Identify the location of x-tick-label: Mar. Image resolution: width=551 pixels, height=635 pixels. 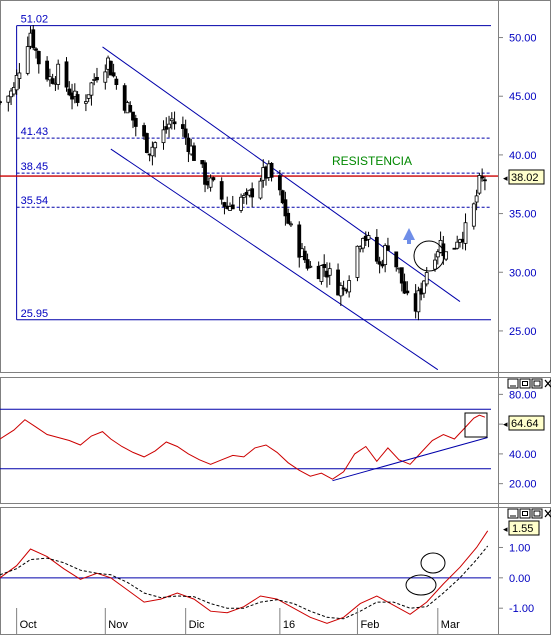
(450, 625).